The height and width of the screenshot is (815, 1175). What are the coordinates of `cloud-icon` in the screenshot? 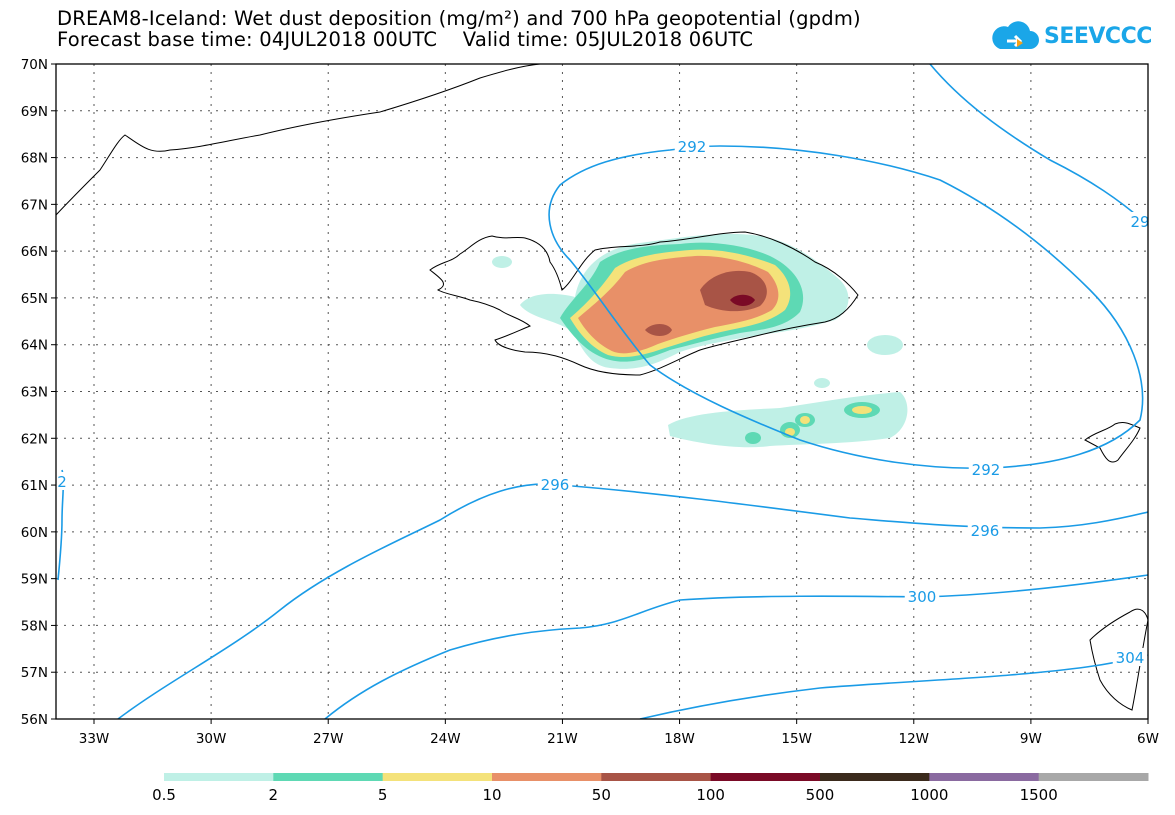 It's located at (1015, 35).